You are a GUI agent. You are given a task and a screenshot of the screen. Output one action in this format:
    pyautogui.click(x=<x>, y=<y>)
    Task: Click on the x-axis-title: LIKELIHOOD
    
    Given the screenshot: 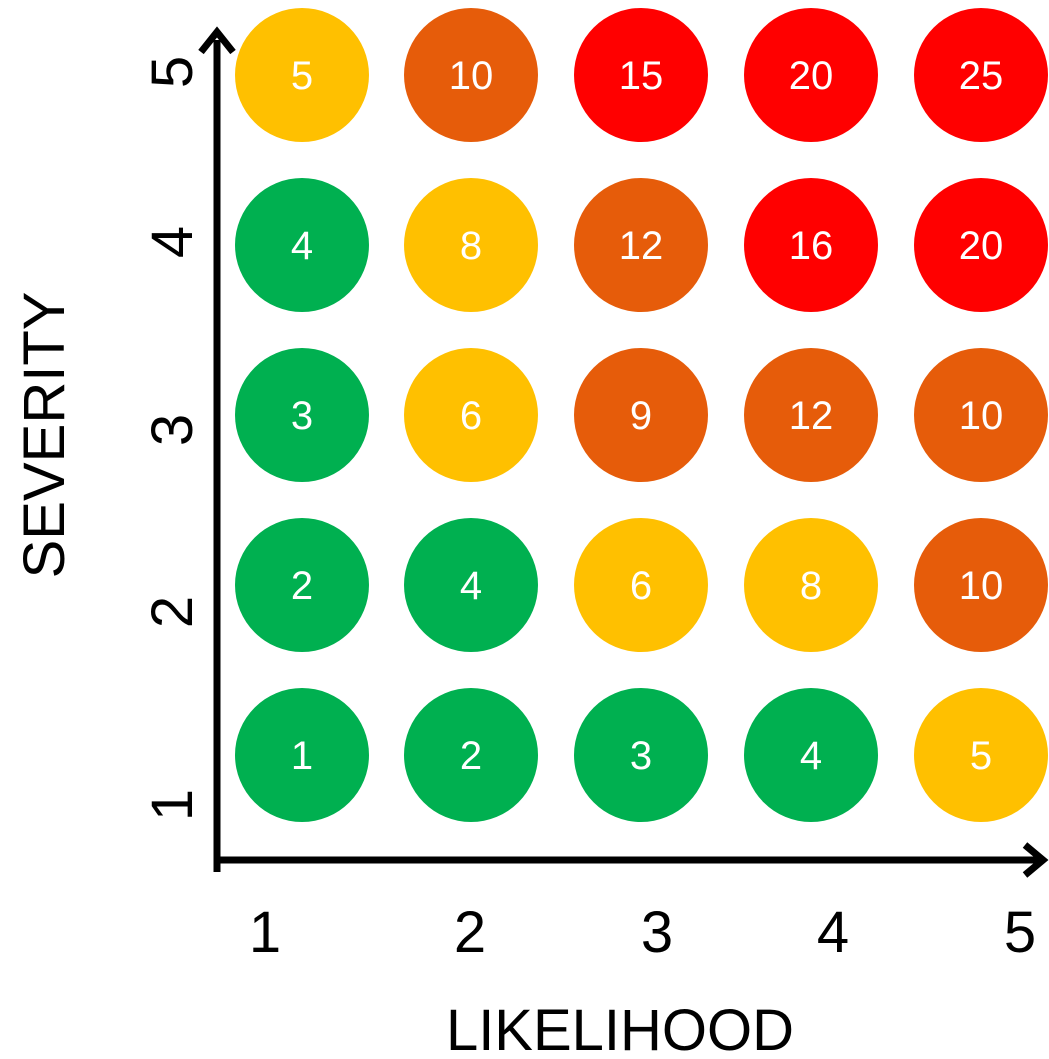 What is the action you would take?
    pyautogui.click(x=620, y=1028)
    